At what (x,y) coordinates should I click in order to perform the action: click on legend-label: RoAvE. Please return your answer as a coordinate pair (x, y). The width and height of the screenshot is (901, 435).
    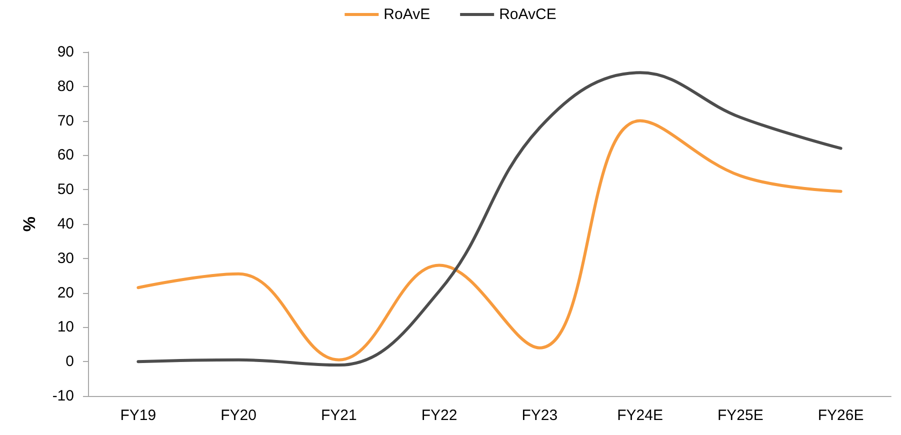
    Looking at the image, I should click on (407, 14).